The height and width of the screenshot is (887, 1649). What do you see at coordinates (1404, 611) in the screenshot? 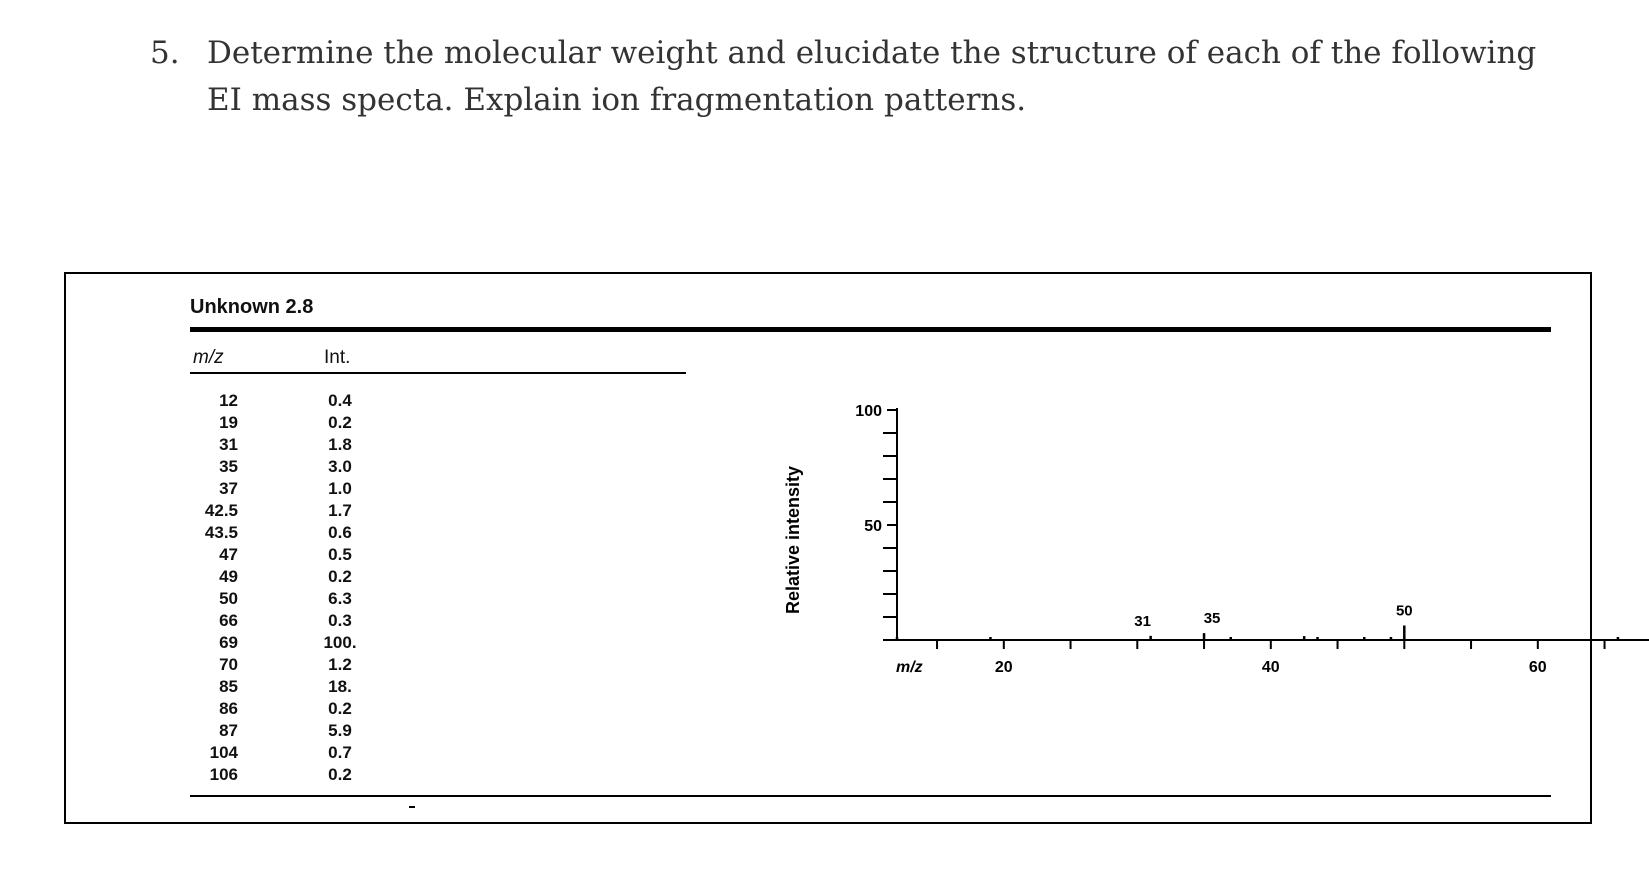
I see `peak-label: 50` at bounding box center [1404, 611].